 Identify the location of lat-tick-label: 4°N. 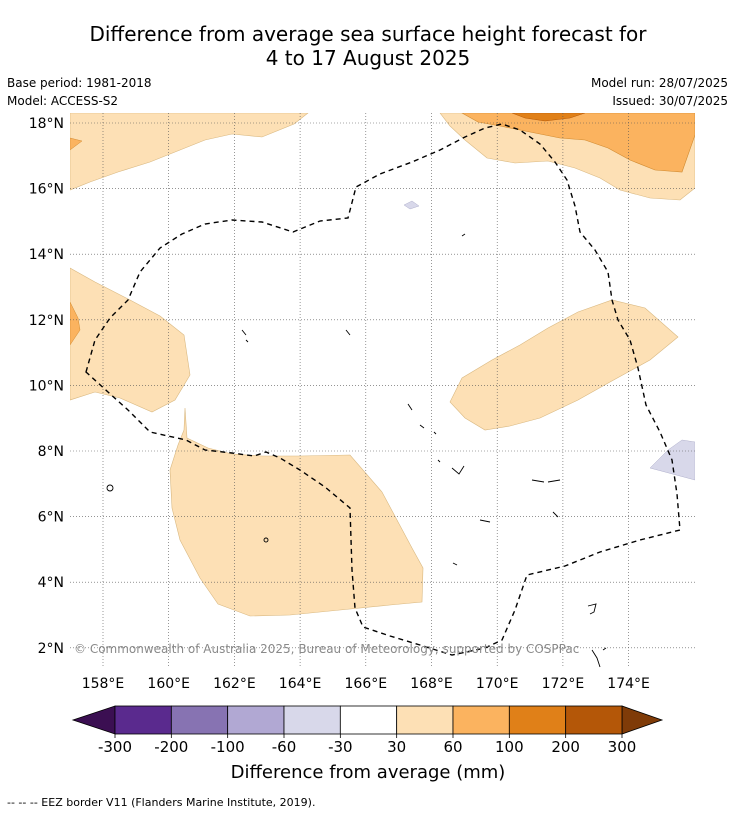
(51, 583).